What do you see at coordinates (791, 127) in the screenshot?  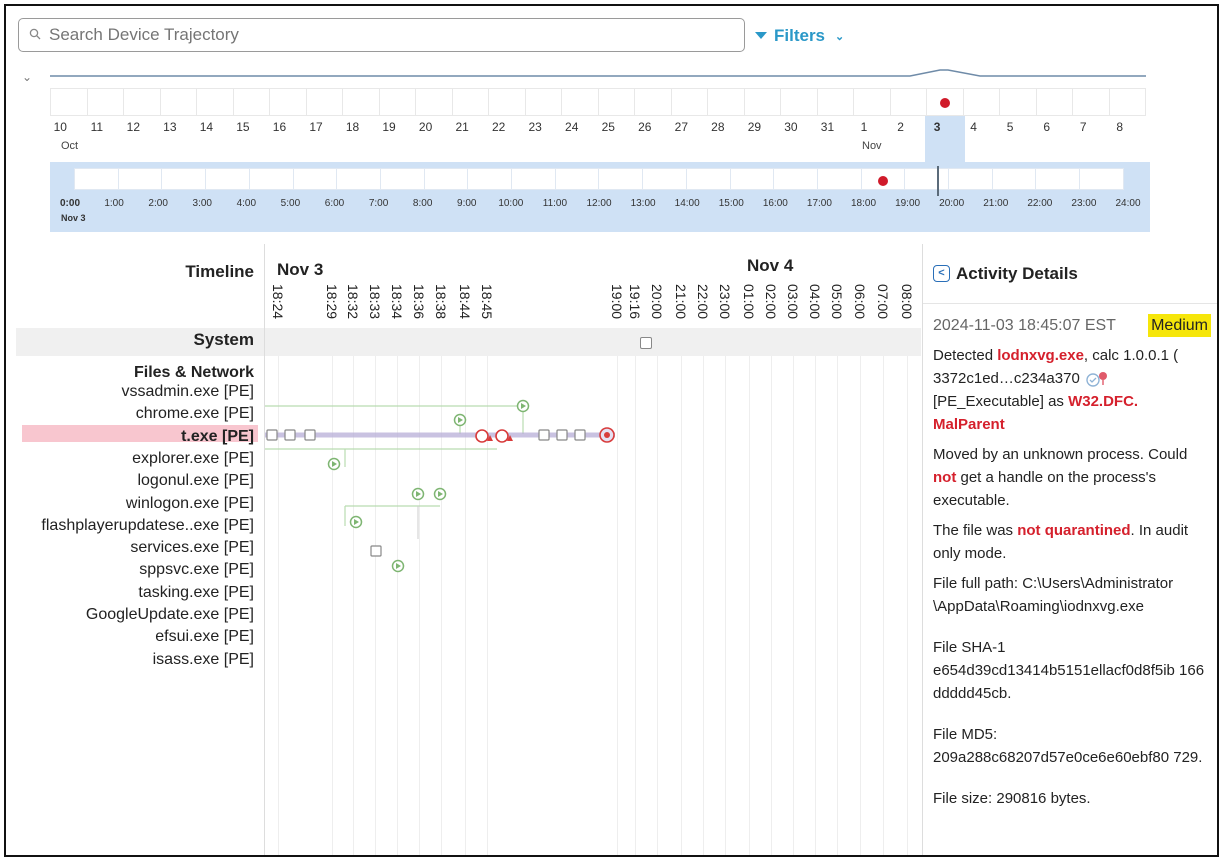 I see `day-label: 30` at bounding box center [791, 127].